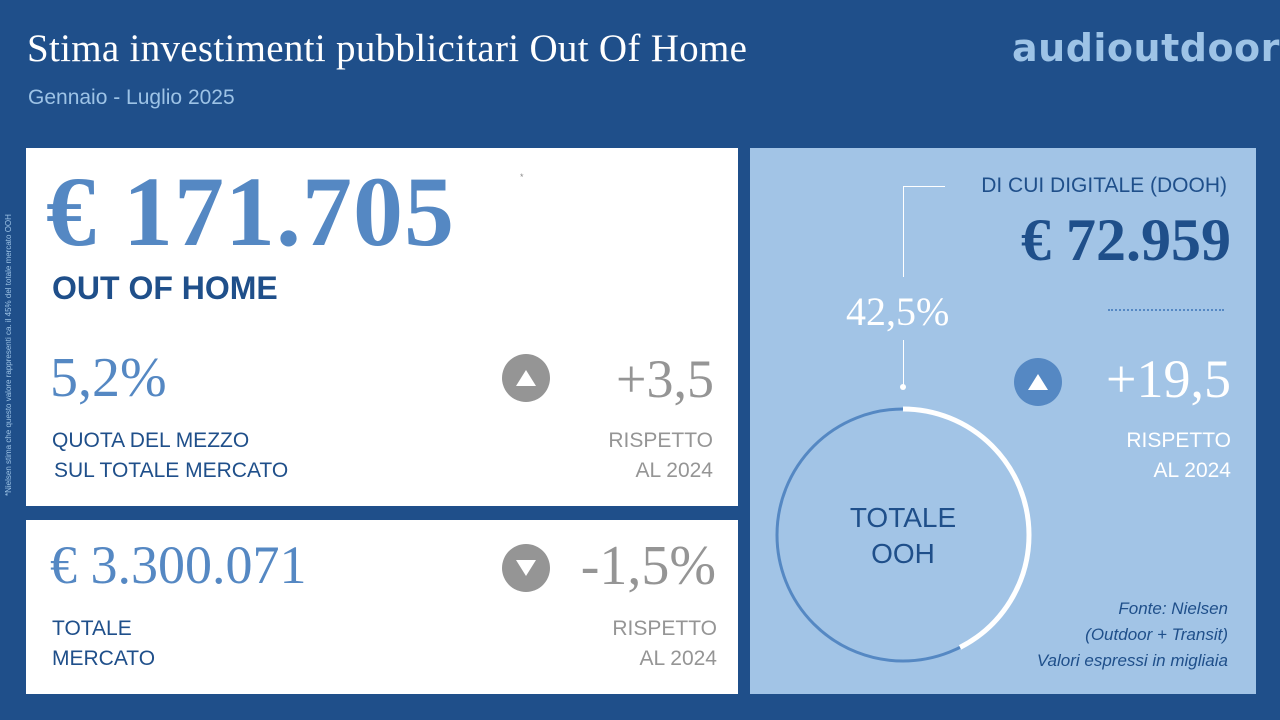 This screenshot has height=720, width=1280. What do you see at coordinates (664, 644) in the screenshot?
I see `market-compare-label: RISPETTO AL 2024` at bounding box center [664, 644].